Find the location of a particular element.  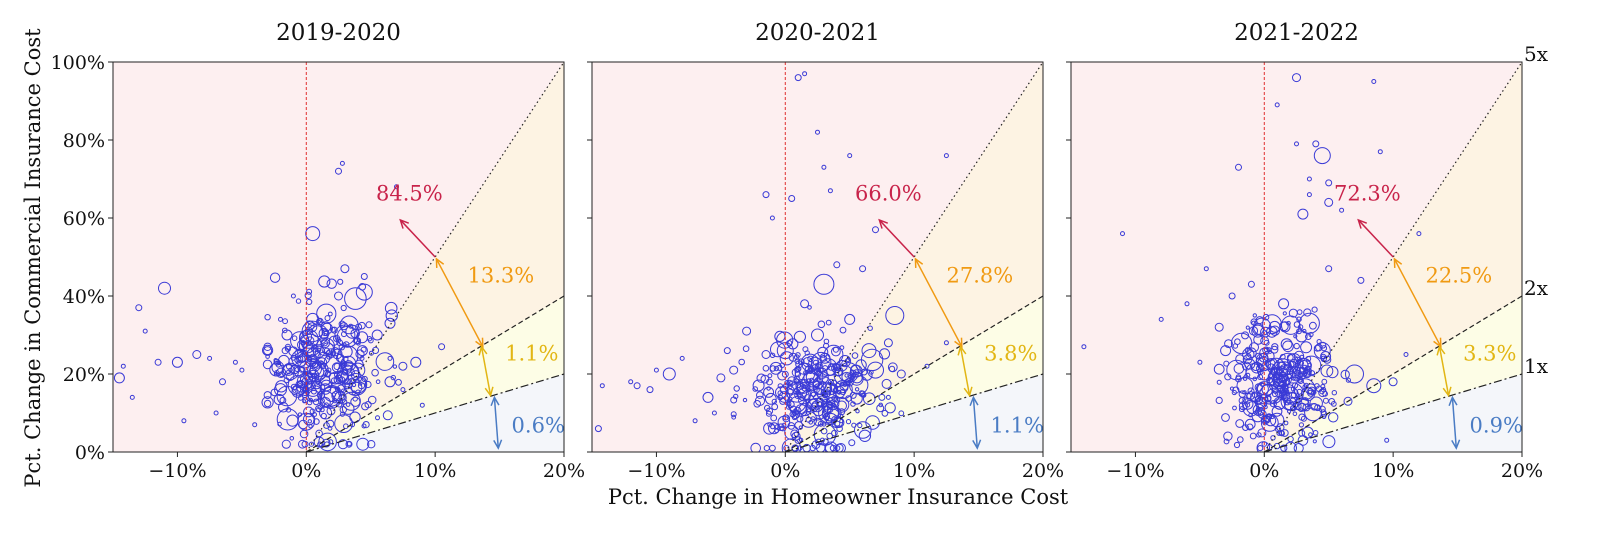

y-tick-label: 0% is located at coordinates (90, 453).